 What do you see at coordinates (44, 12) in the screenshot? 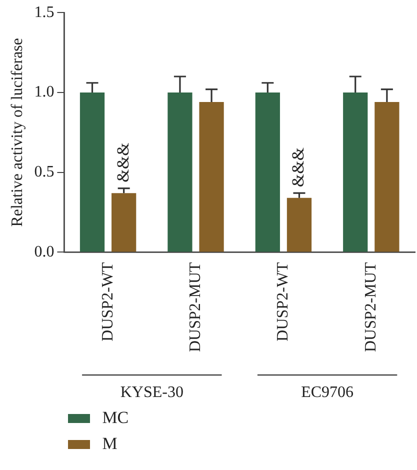
I see `y-tick-label: 1.5` at bounding box center [44, 12].